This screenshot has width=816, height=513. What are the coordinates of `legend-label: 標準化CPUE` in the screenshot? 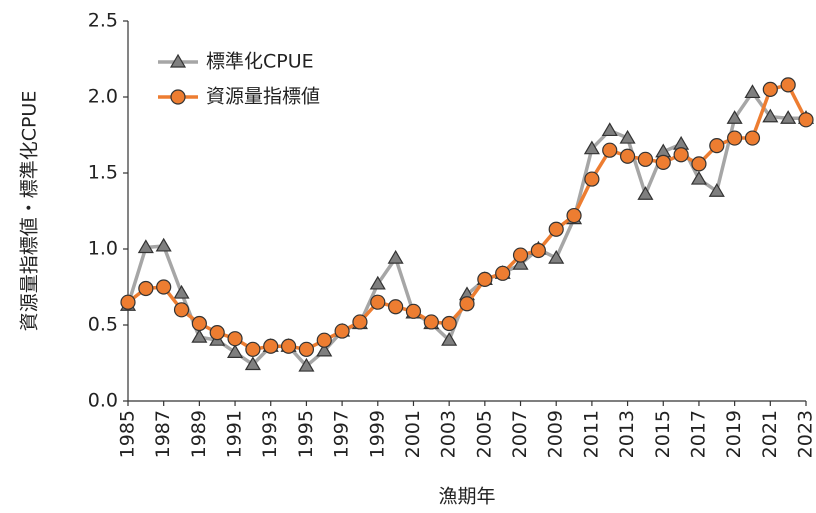 It's located at (260, 62).